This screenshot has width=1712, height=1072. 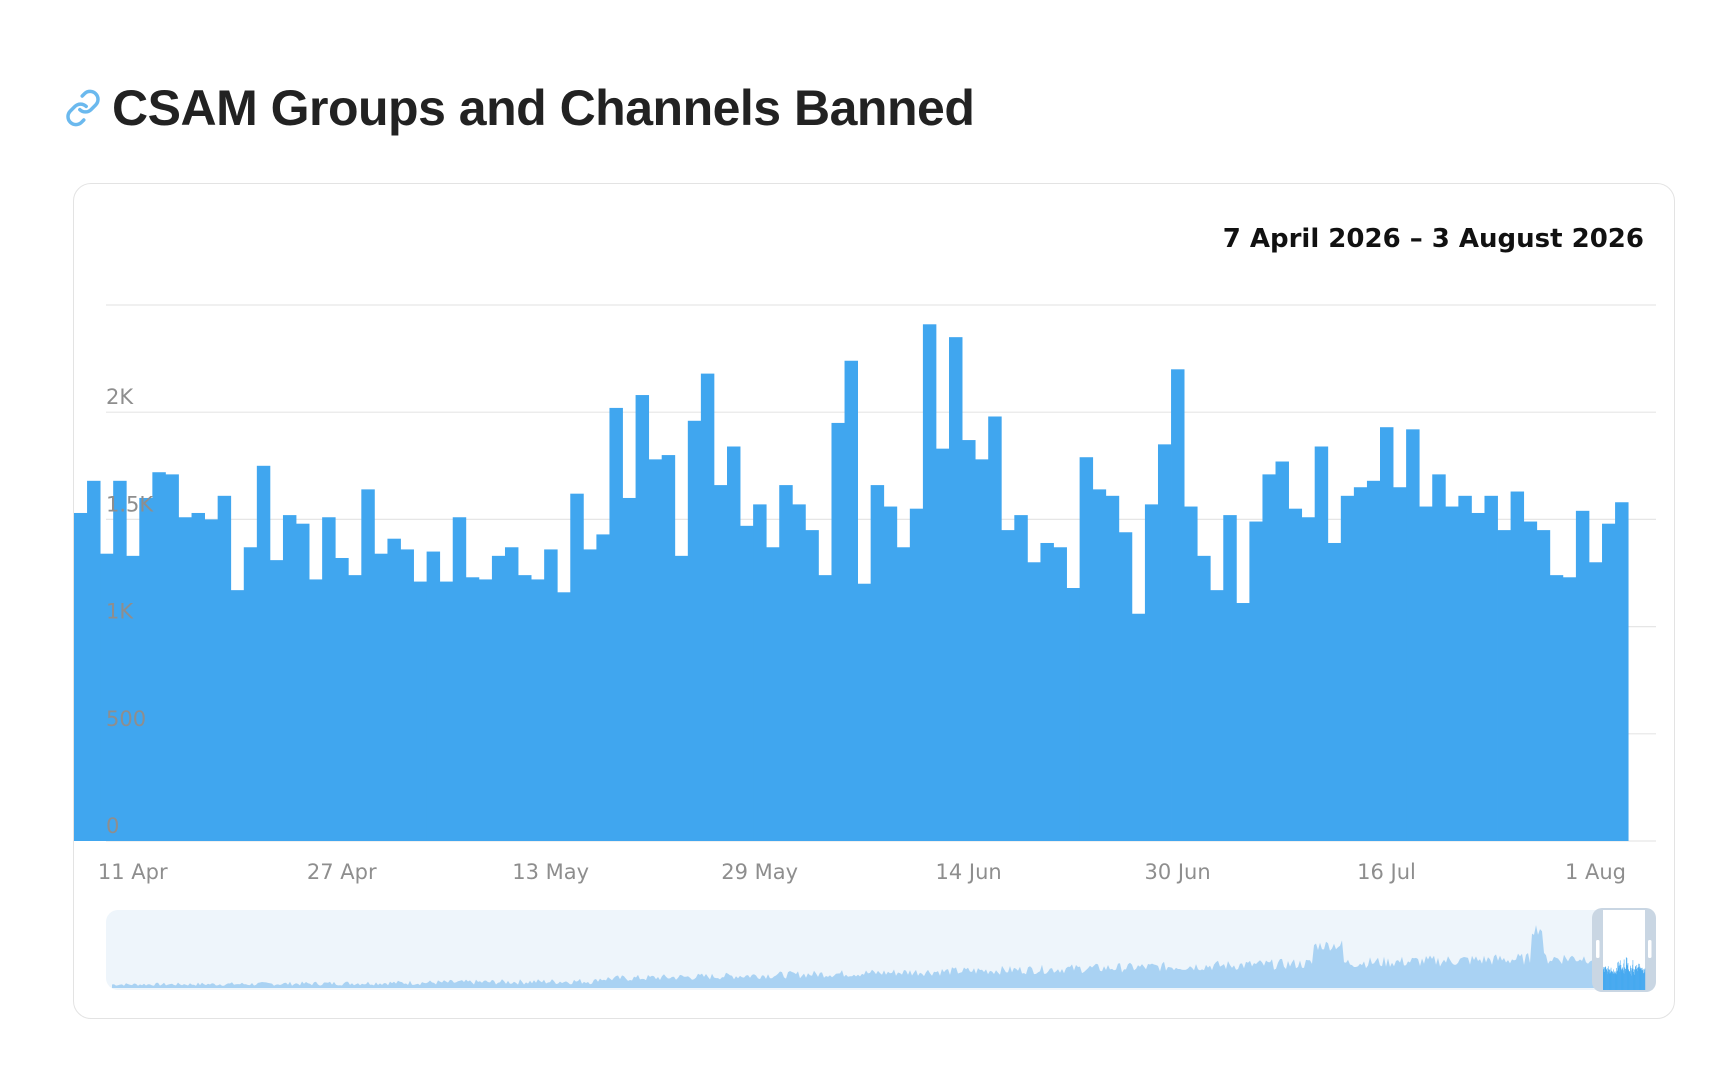 What do you see at coordinates (1598, 949) in the screenshot?
I see `navigator-left-handle` at bounding box center [1598, 949].